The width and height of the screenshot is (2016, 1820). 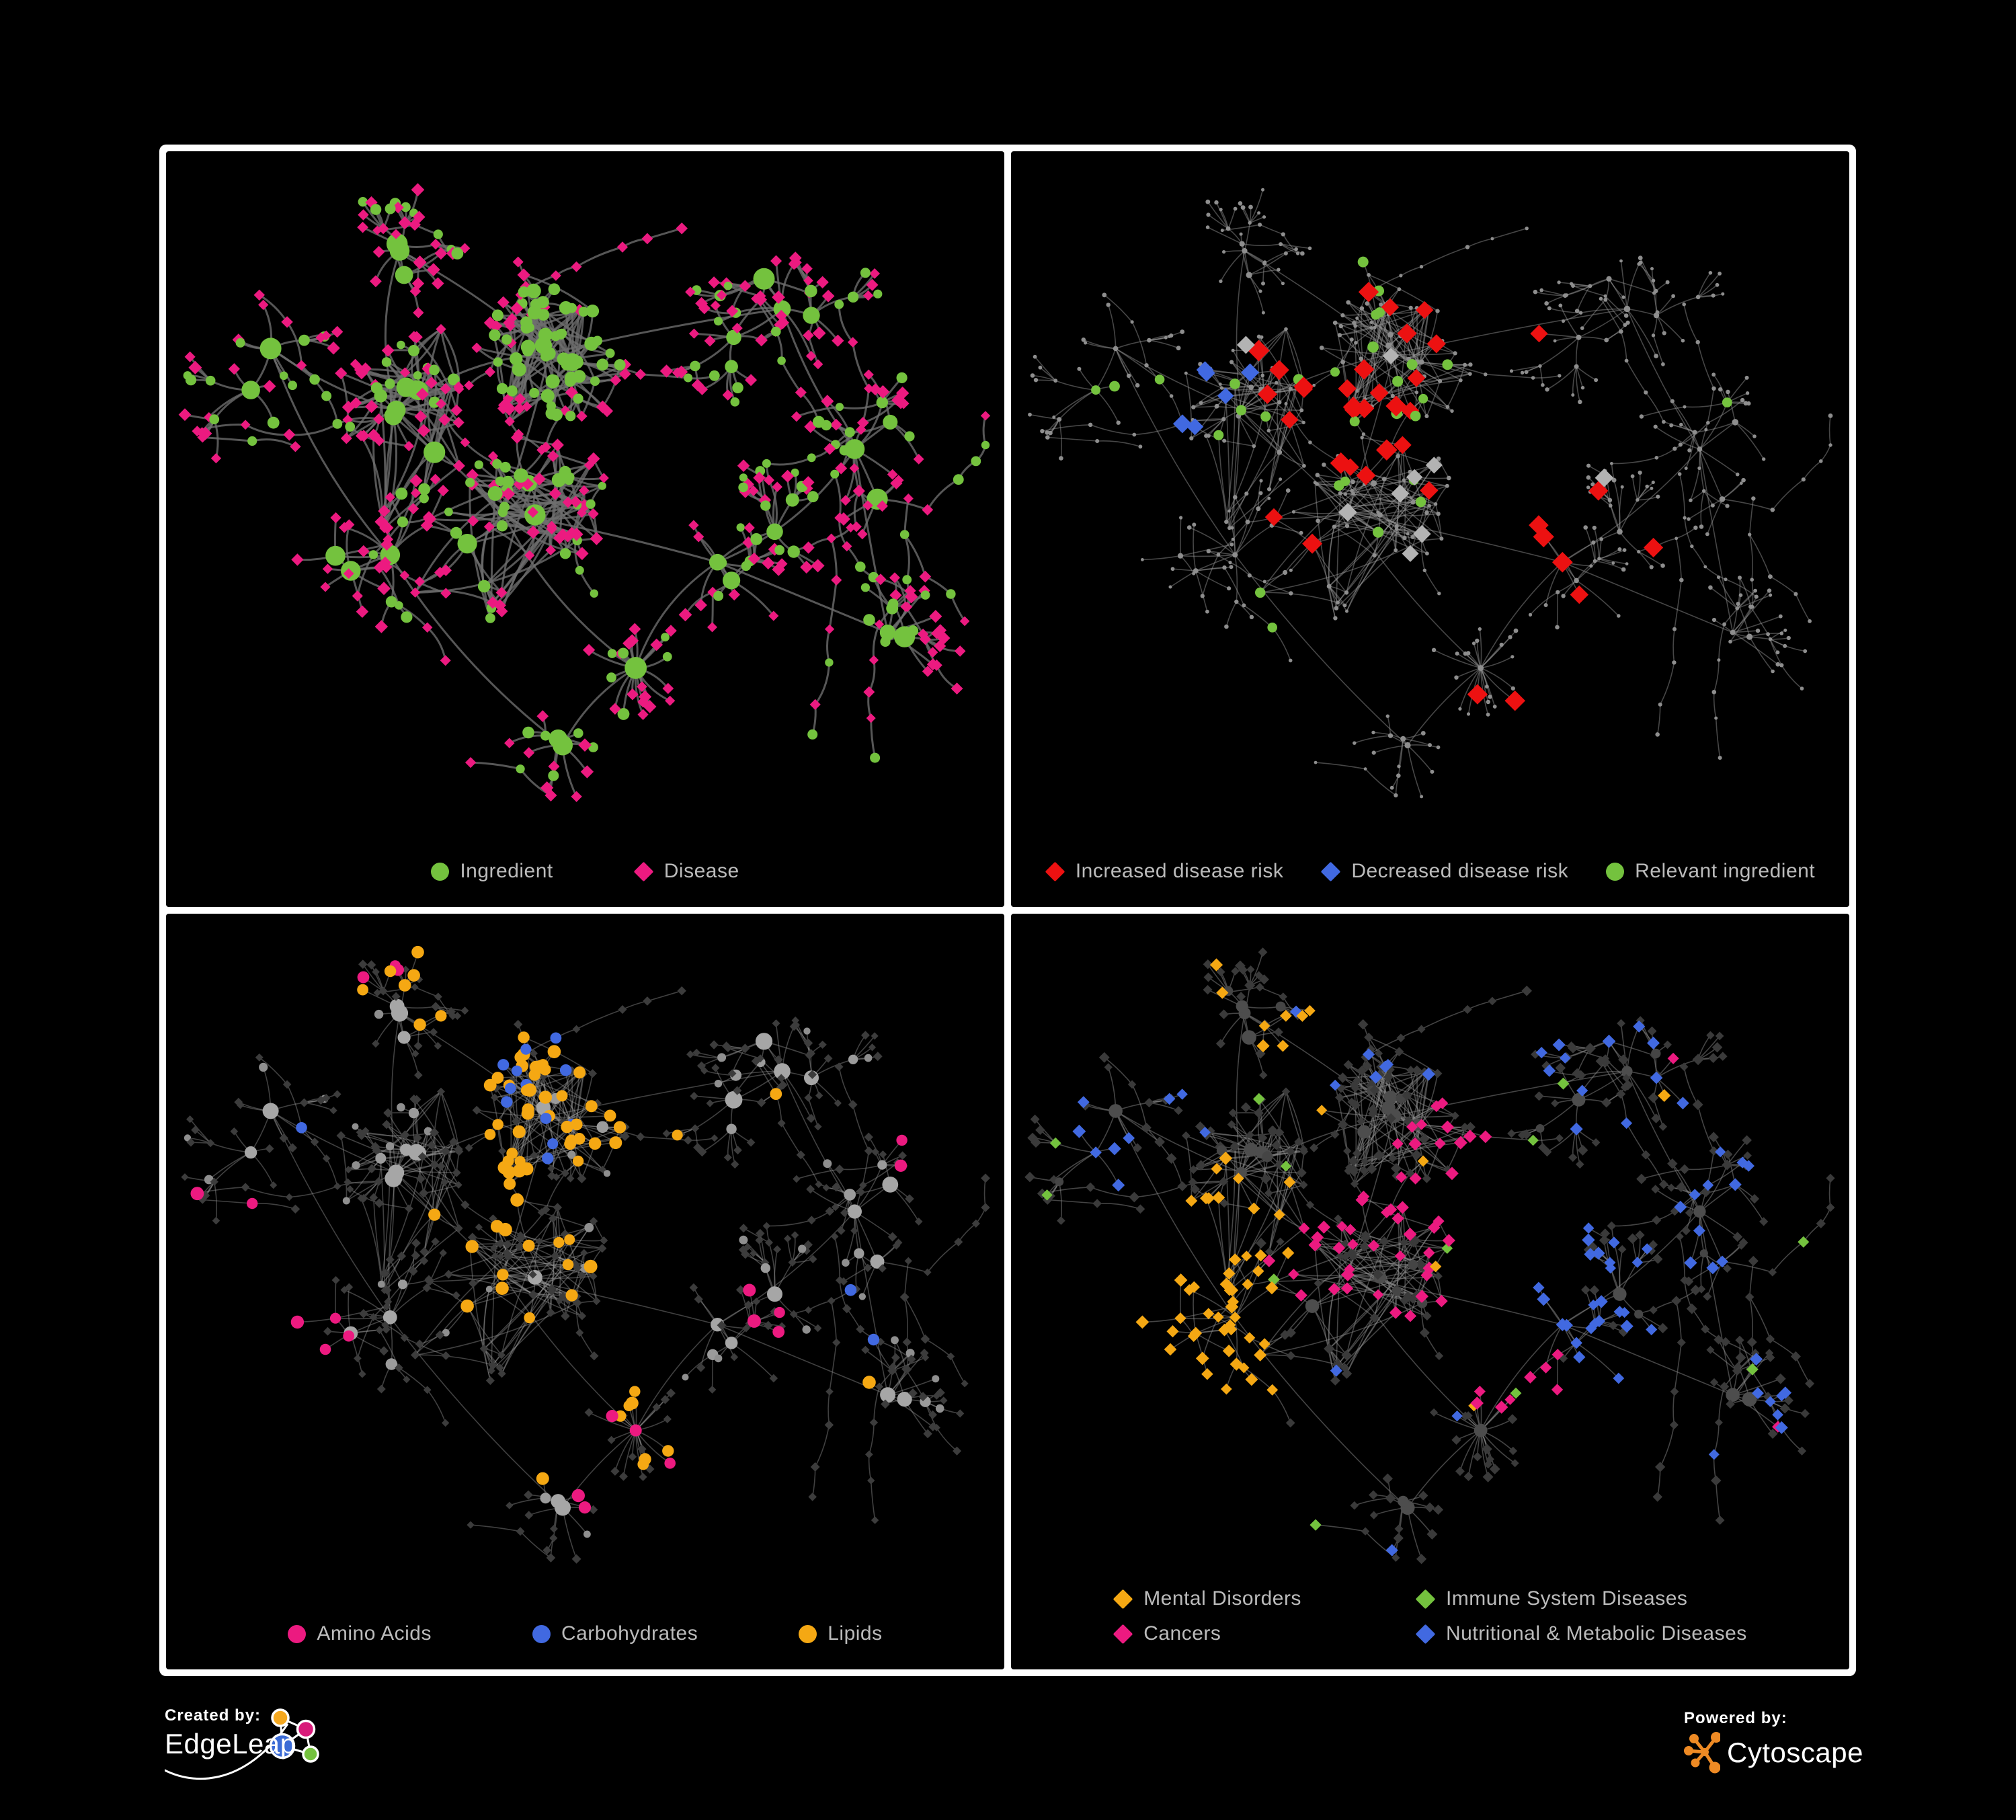 What do you see at coordinates (1425, 1599) in the screenshot?
I see `diamond-swatch-icon` at bounding box center [1425, 1599].